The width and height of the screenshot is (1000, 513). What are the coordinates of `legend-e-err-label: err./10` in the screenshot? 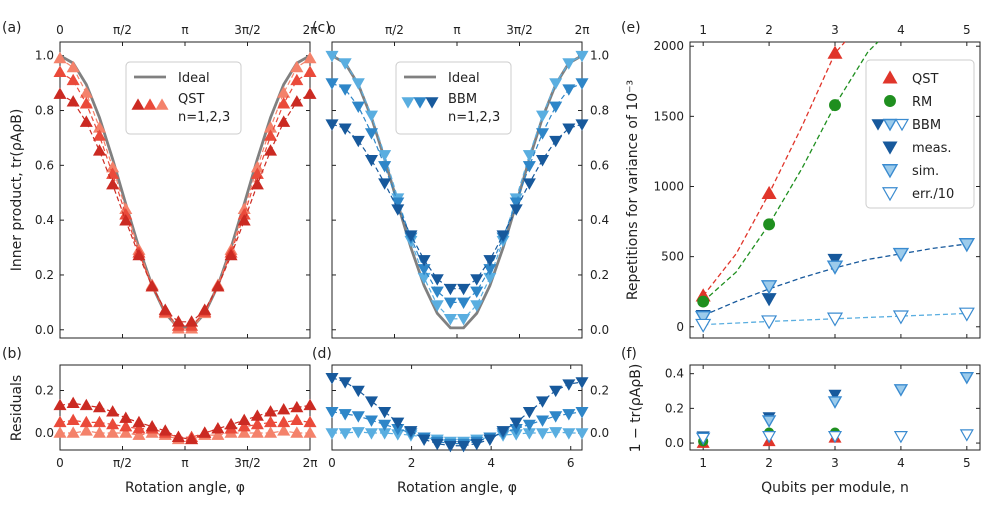 It's located at (933, 194).